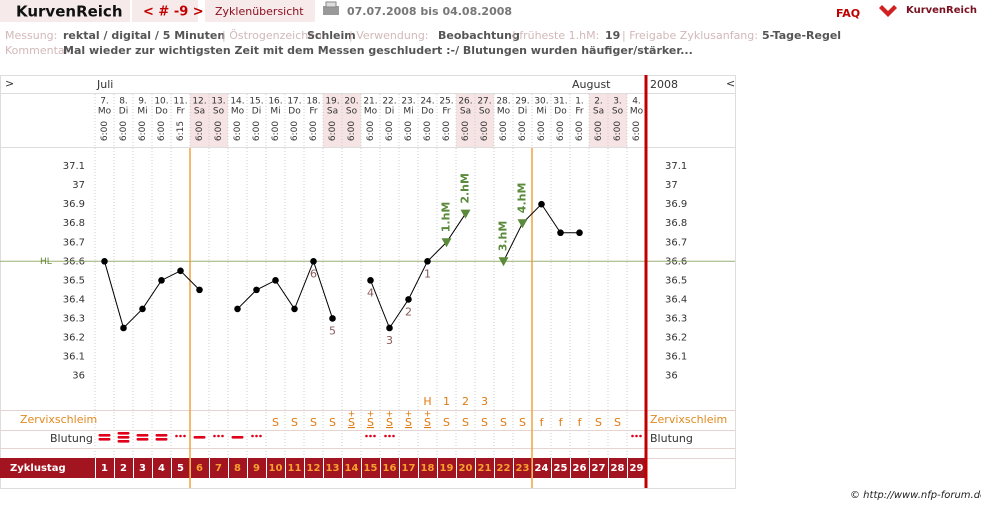 The height and width of the screenshot is (507, 981). Describe the element at coordinates (161, 102) in the screenshot. I see `date: 10.` at that location.